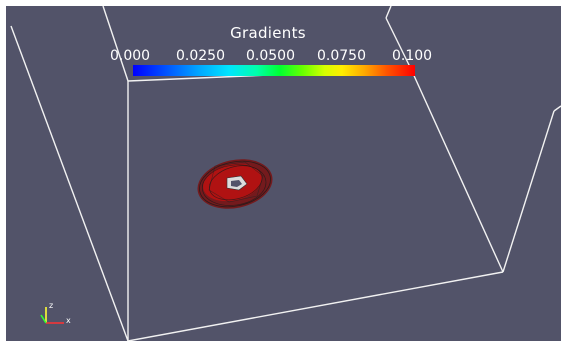 This screenshot has width=569, height=347. I want to click on isosurface, so click(235, 184).